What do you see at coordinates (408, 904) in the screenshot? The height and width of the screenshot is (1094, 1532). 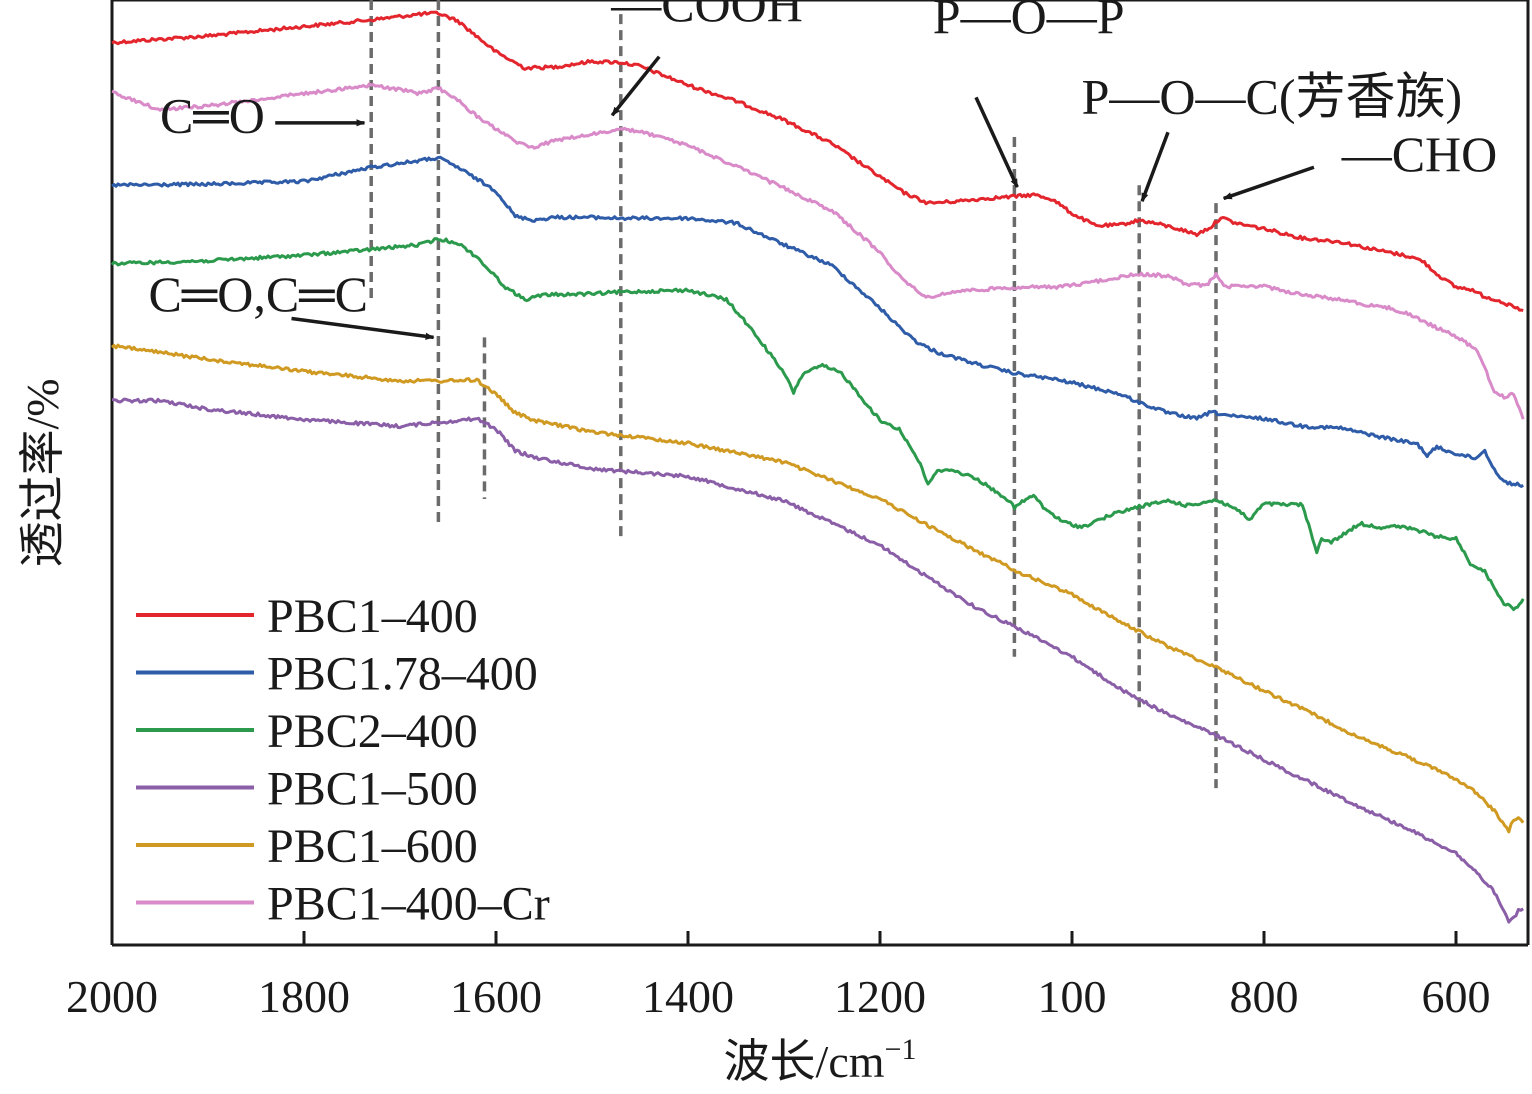 I see `legend-label-5: PBC1–400–Cr` at bounding box center [408, 904].